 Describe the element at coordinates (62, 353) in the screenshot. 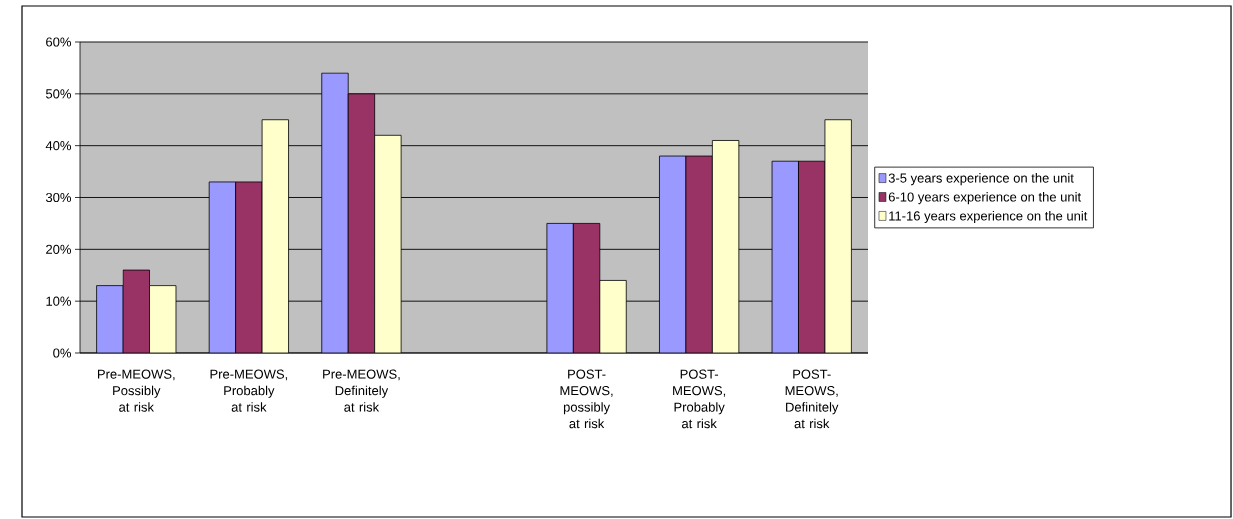

I see `y-tick-label: 0%` at that location.